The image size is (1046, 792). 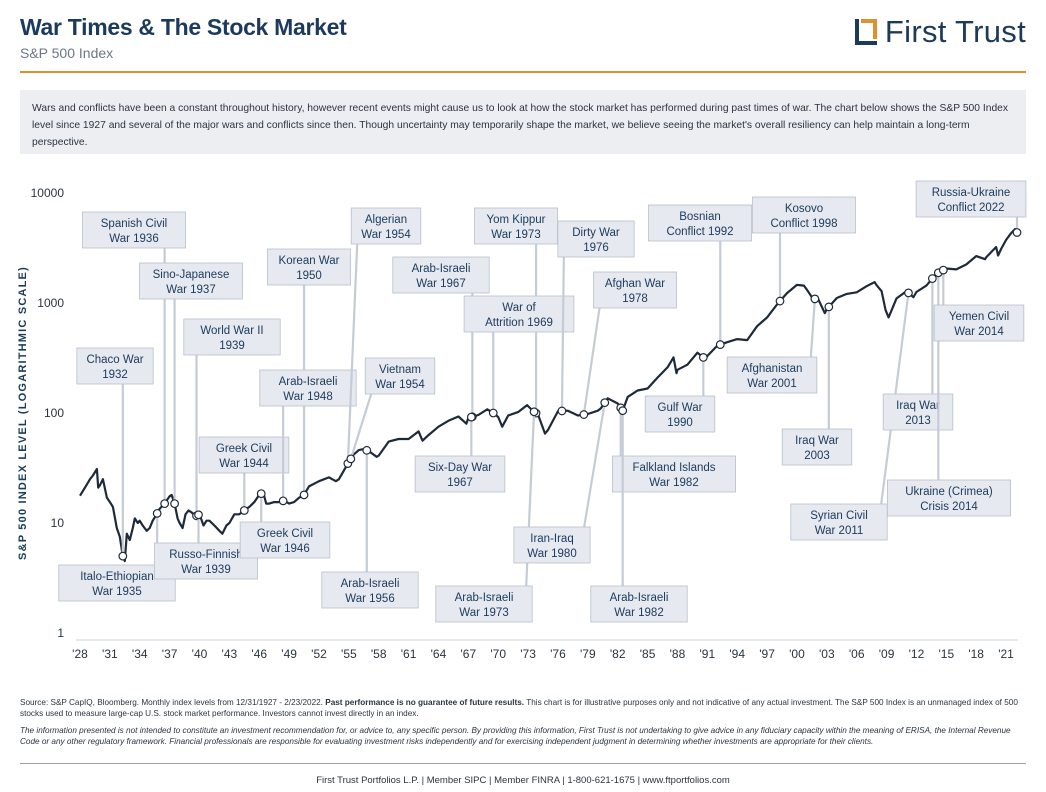 What do you see at coordinates (200, 654) in the screenshot?
I see `x-tick-label: '40` at bounding box center [200, 654].